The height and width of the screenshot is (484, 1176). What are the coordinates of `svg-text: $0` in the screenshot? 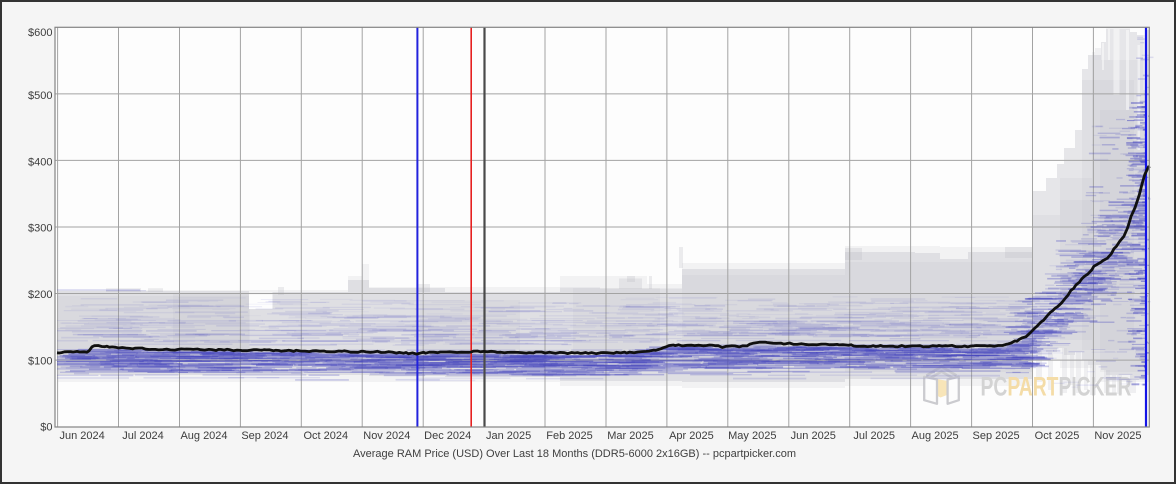 It's located at (46, 428).